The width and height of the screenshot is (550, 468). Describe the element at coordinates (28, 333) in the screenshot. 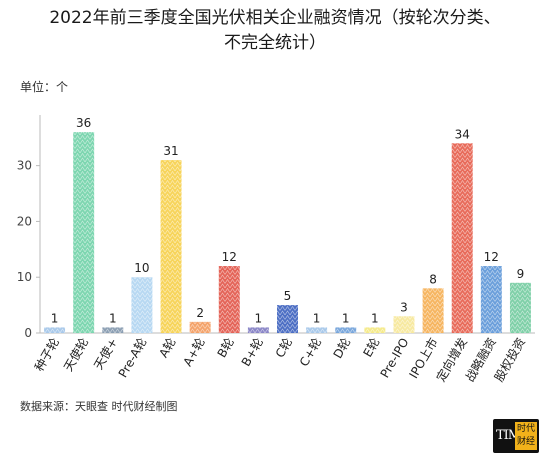

I see `y-tick-label: 0` at that location.